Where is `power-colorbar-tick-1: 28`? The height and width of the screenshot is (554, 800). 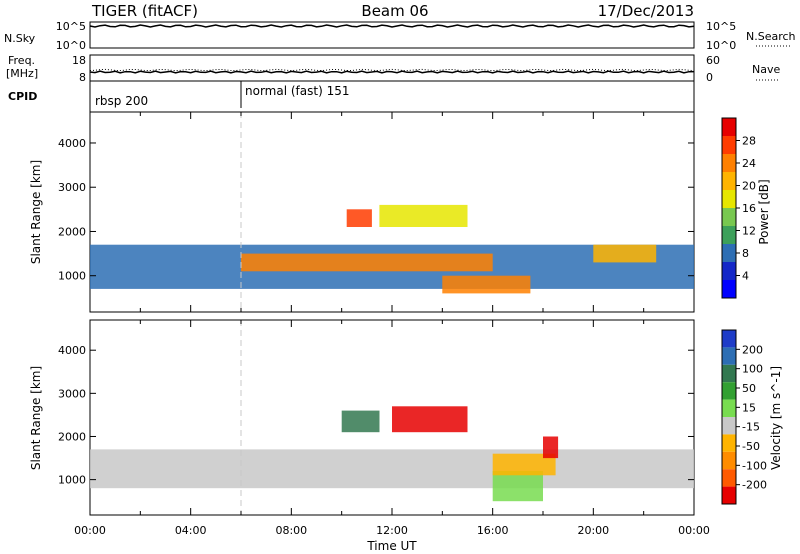 power-colorbar-tick-1: 28 is located at coordinates (749, 141).